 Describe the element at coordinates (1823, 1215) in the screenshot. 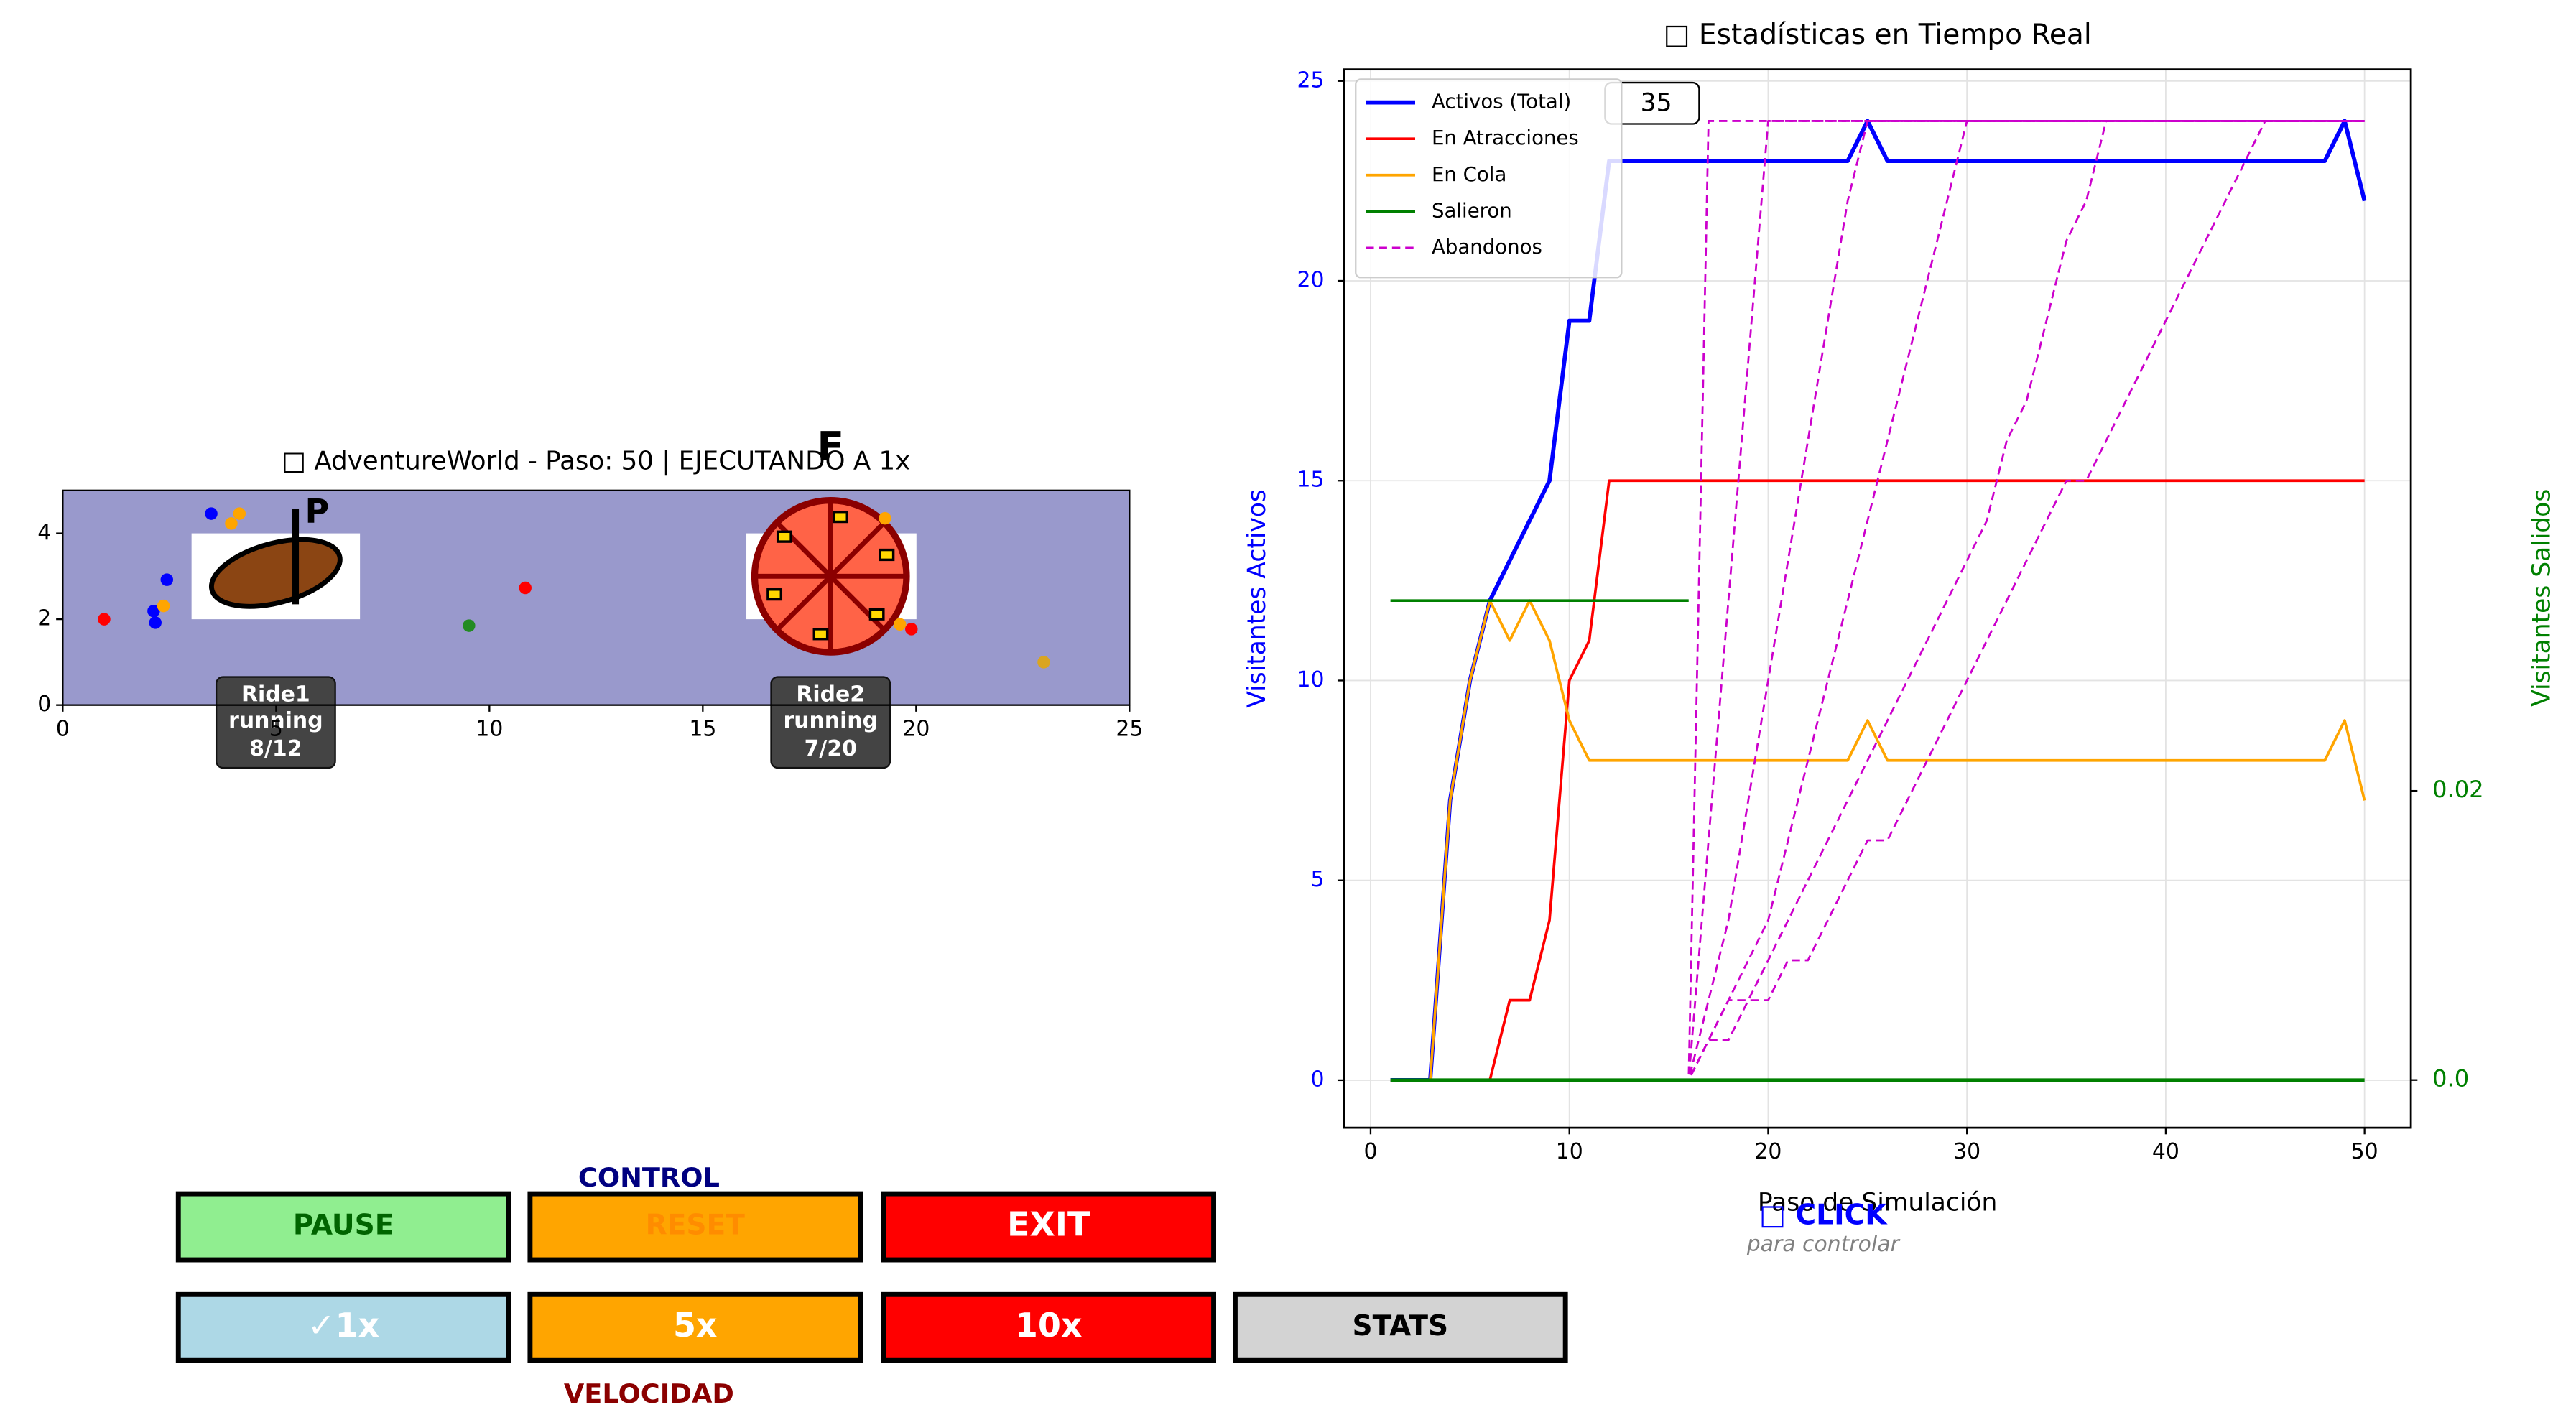

I see `hint-title: □ CLICK` at that location.